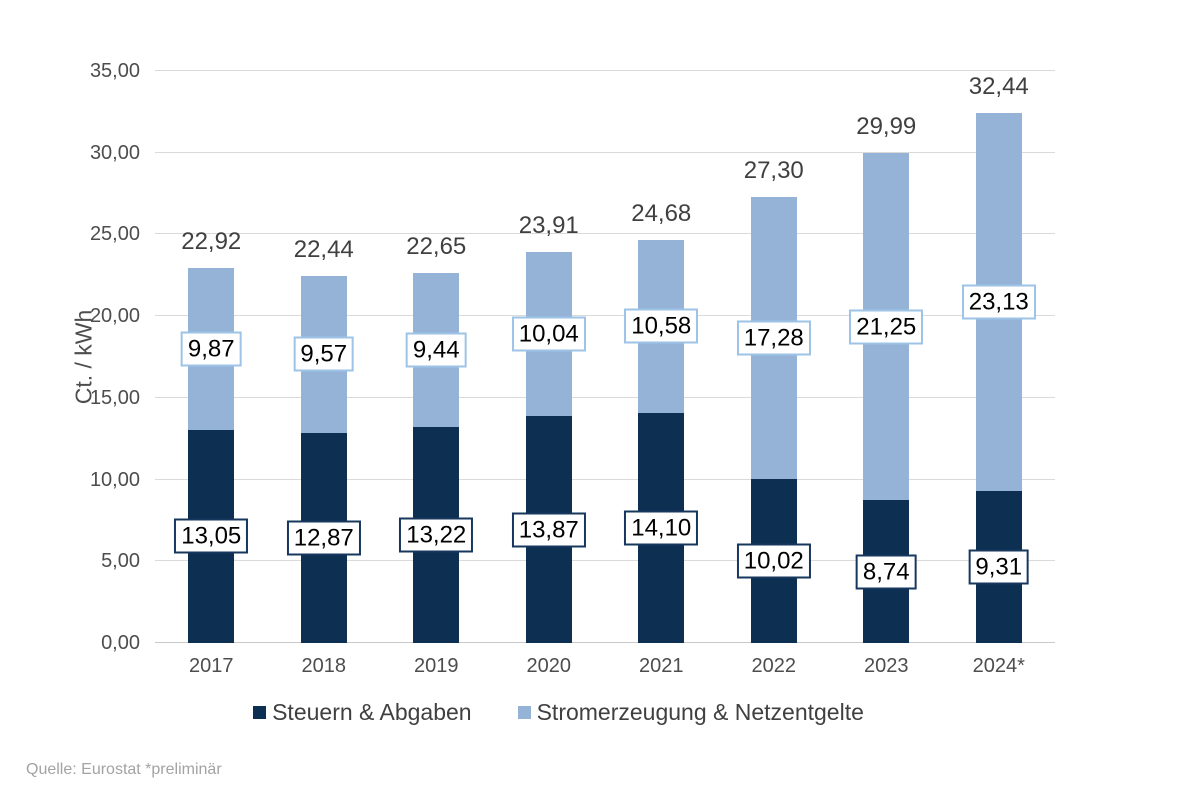 Image resolution: width=1200 pixels, height=800 pixels. I want to click on legend-swatch-steuern-abgaben, so click(260, 712).